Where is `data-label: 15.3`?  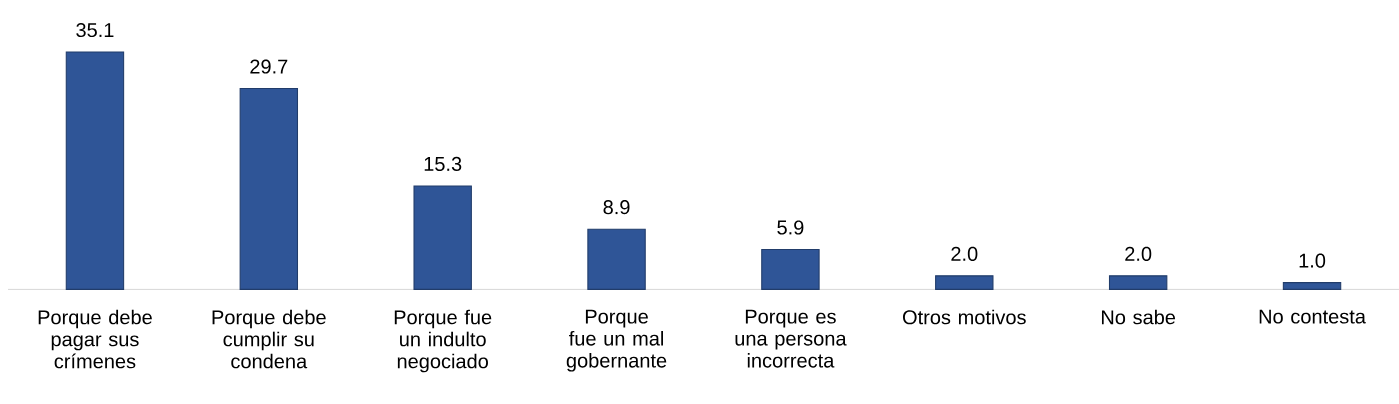
data-label: 15.3 is located at coordinates (443, 163).